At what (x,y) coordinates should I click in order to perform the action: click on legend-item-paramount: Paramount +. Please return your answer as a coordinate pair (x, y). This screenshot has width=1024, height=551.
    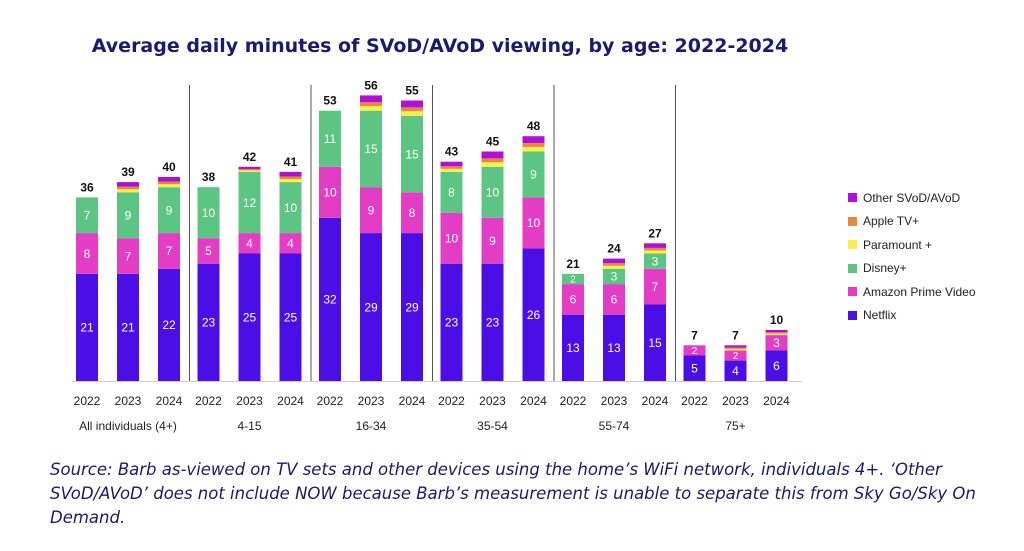
    Looking at the image, I should click on (912, 245).